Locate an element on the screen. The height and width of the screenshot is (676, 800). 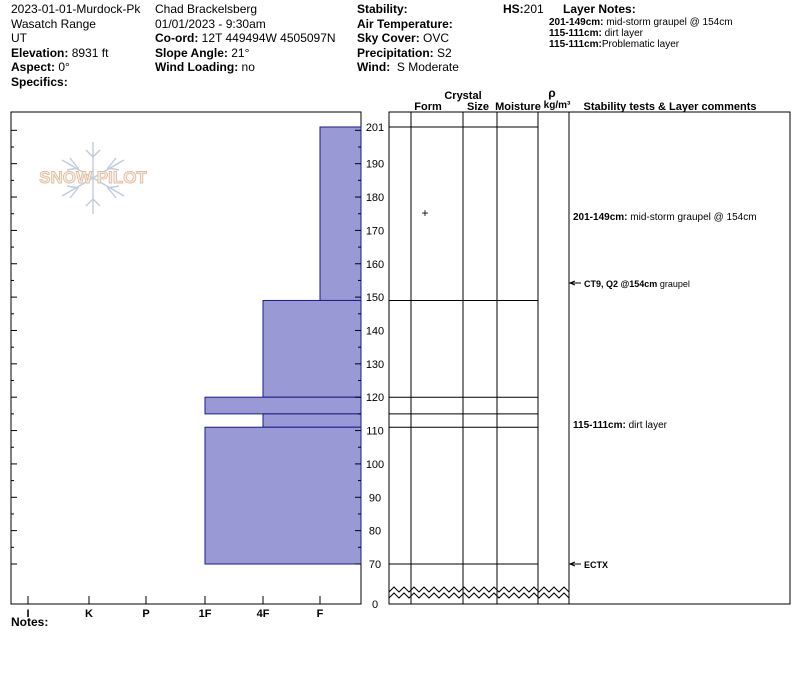
hardness-tick-label: I is located at coordinates (27, 614).